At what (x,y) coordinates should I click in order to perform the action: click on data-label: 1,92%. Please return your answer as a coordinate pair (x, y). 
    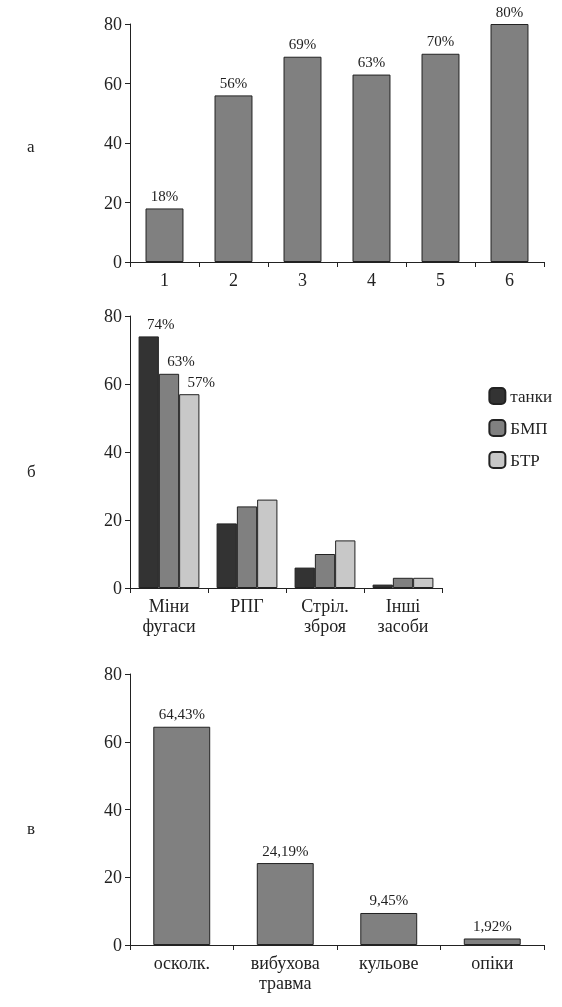
    Looking at the image, I should click on (492, 926).